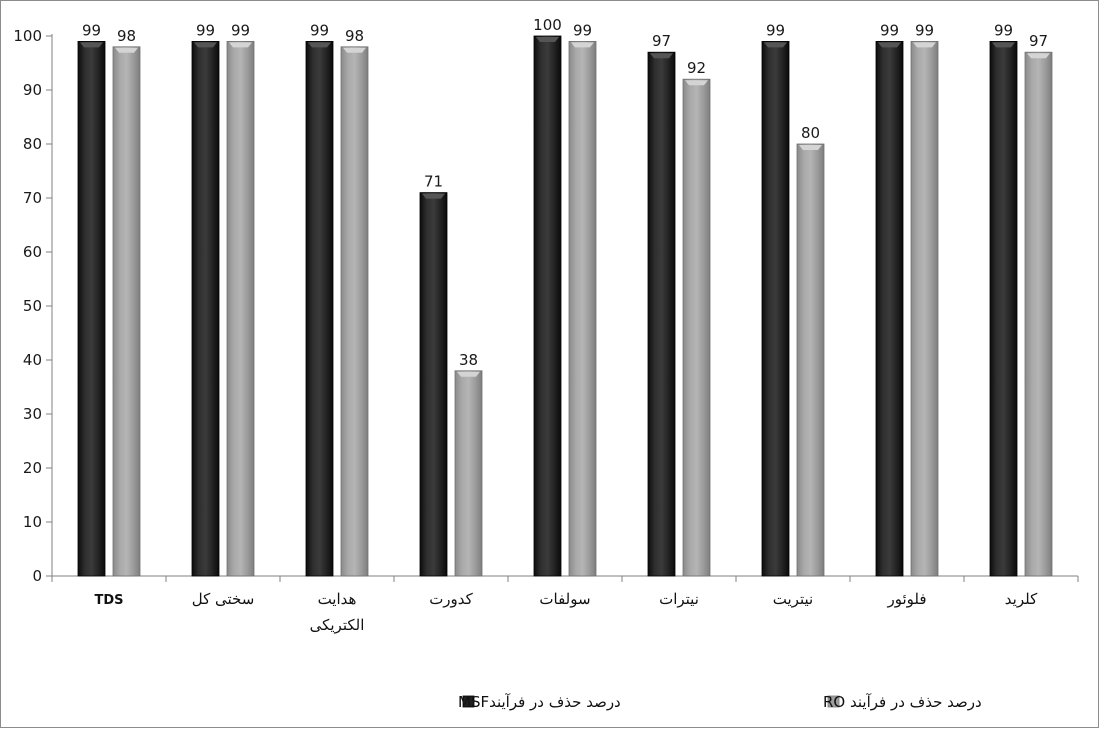  Describe the element at coordinates (906, 599) in the screenshot. I see `x-tick-label: فلوئور` at that location.